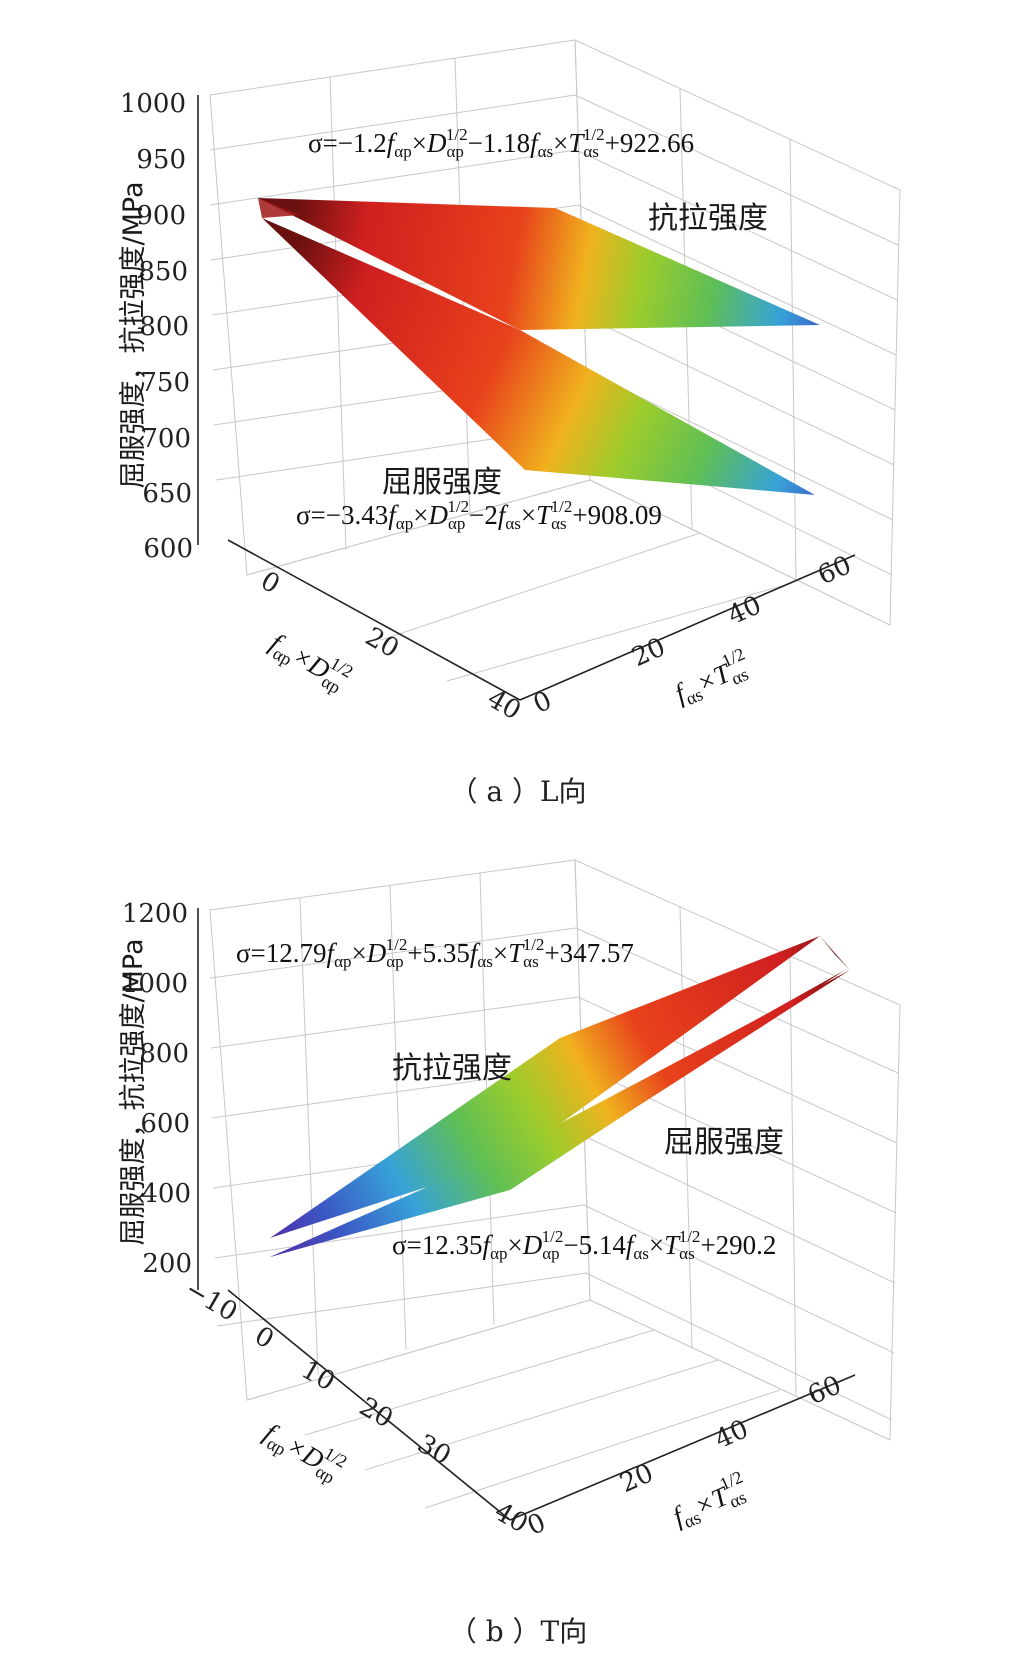 Image resolution: width=1036 pixels, height=1657 pixels. Describe the element at coordinates (545, 1087) in the screenshot. I see `surface-tensile-b` at that location.